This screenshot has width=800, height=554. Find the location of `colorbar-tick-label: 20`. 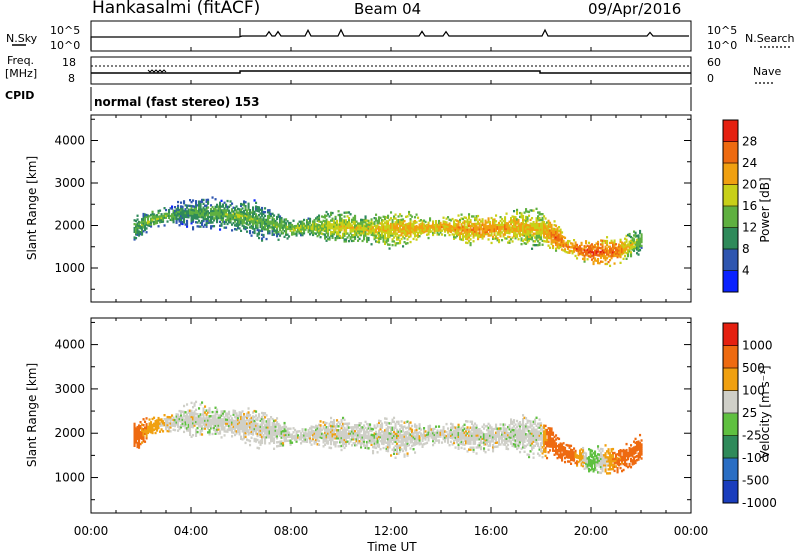

colorbar-tick-label: 20 is located at coordinates (749, 185).